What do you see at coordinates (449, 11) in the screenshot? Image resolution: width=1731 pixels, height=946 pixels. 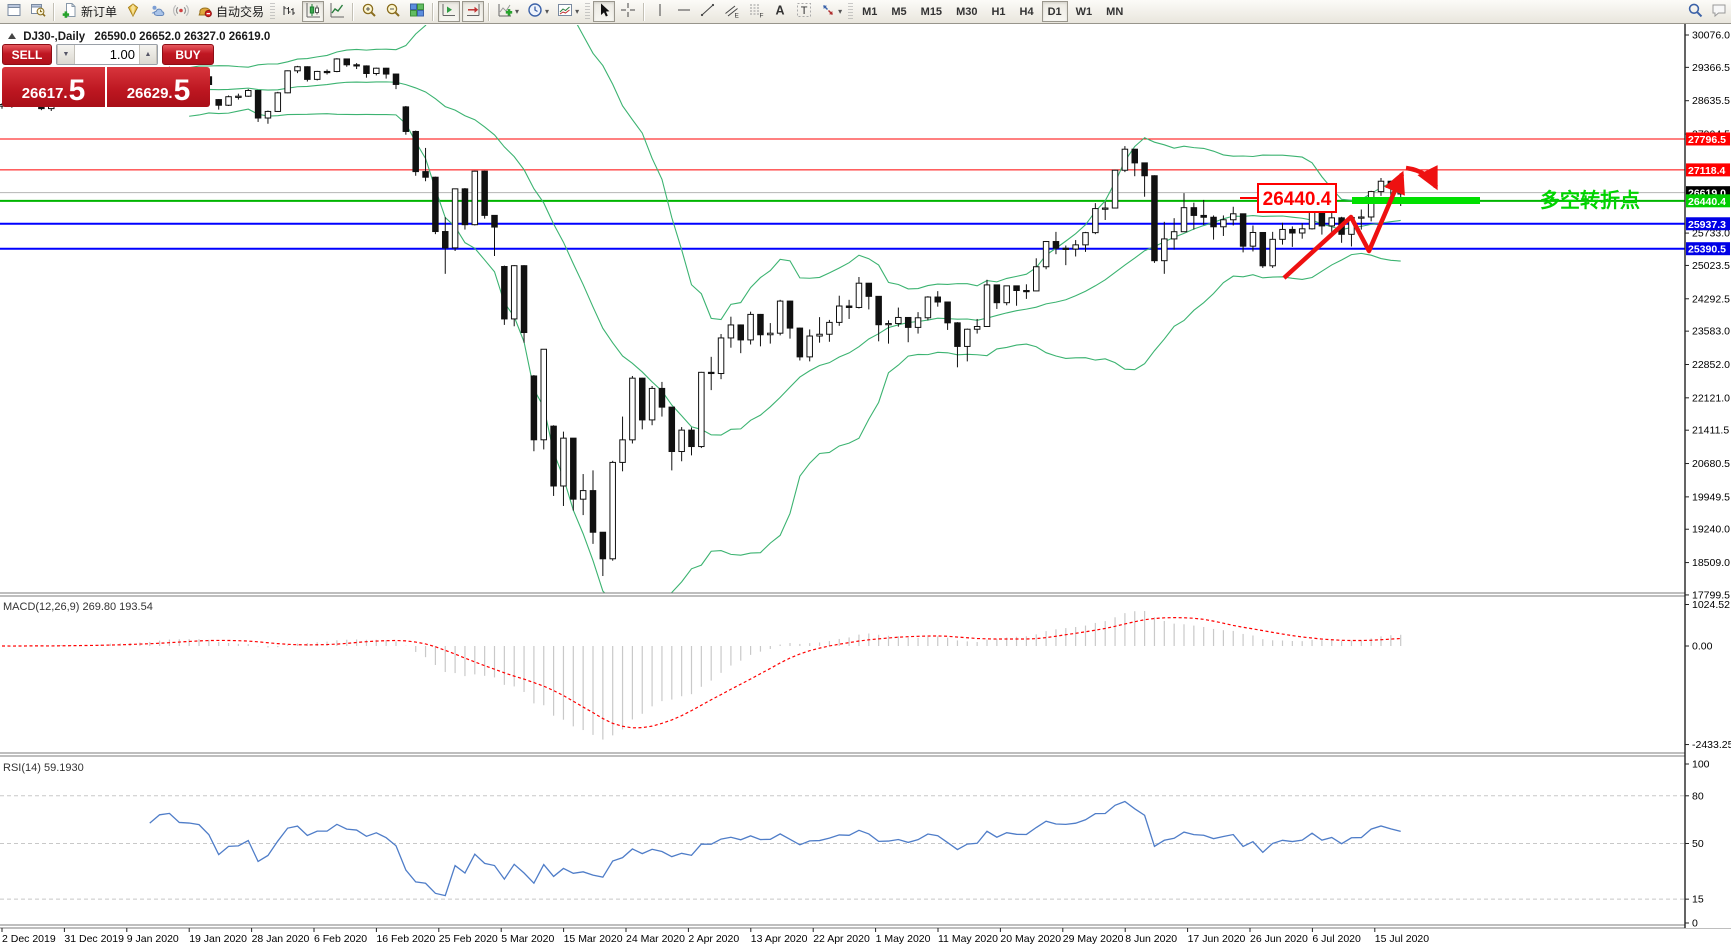 I see `chart-shift-button` at bounding box center [449, 11].